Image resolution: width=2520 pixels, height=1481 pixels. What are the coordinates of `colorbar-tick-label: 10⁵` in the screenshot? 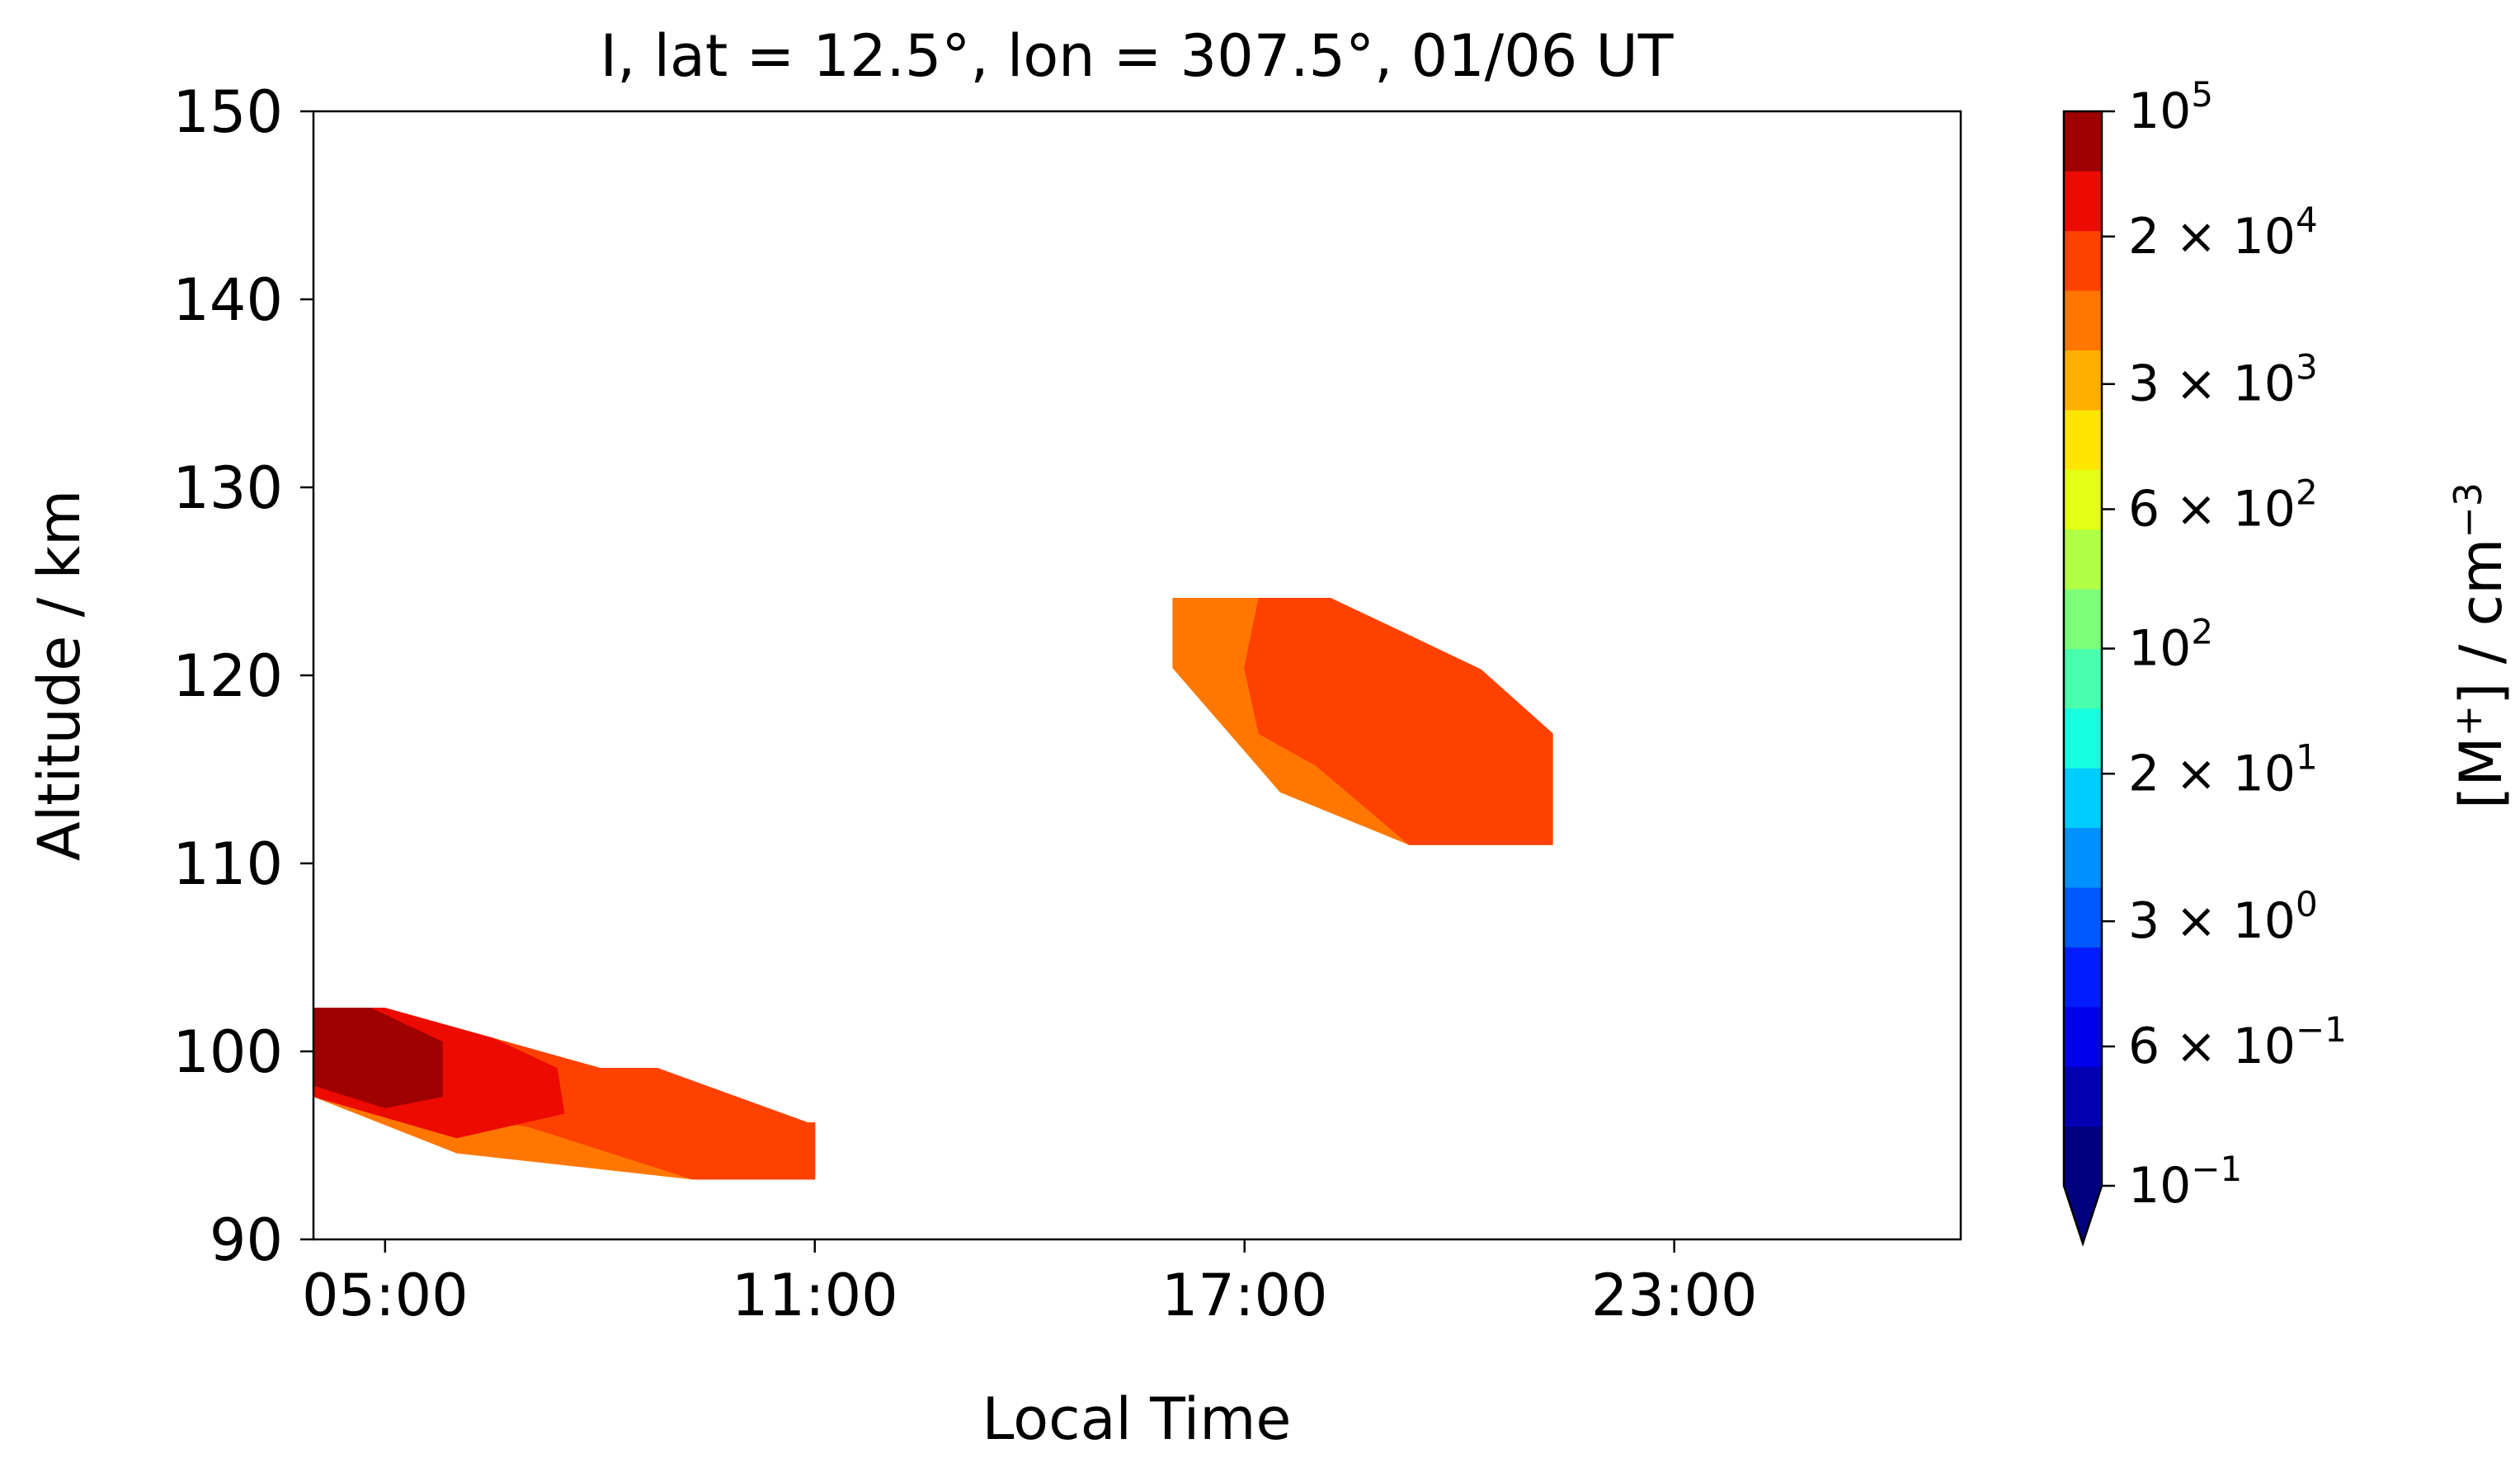 It's located at (2170, 107).